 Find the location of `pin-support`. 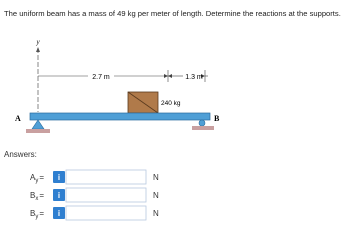

pin-support is located at coordinates (38, 124).